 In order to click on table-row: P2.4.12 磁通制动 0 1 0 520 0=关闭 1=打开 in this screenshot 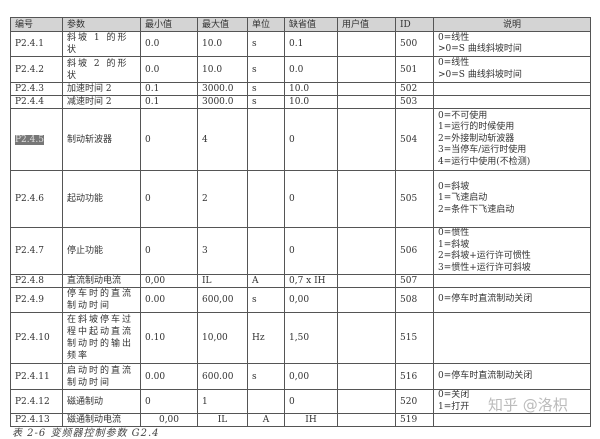, I will do `click(300, 401)`.